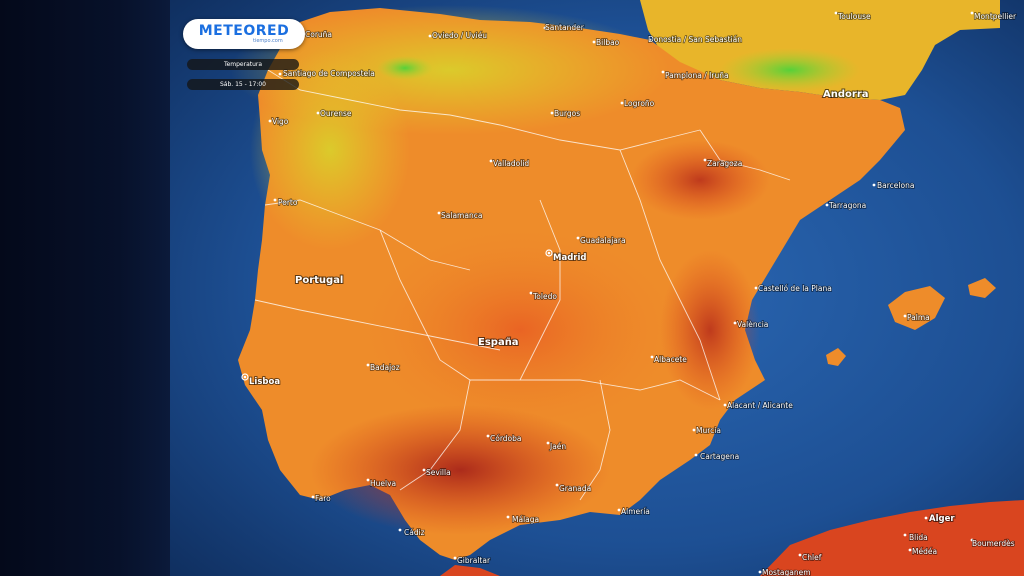 Image resolution: width=1024 pixels, height=576 pixels. What do you see at coordinates (982, 288) in the screenshot?
I see `menorca-island` at bounding box center [982, 288].